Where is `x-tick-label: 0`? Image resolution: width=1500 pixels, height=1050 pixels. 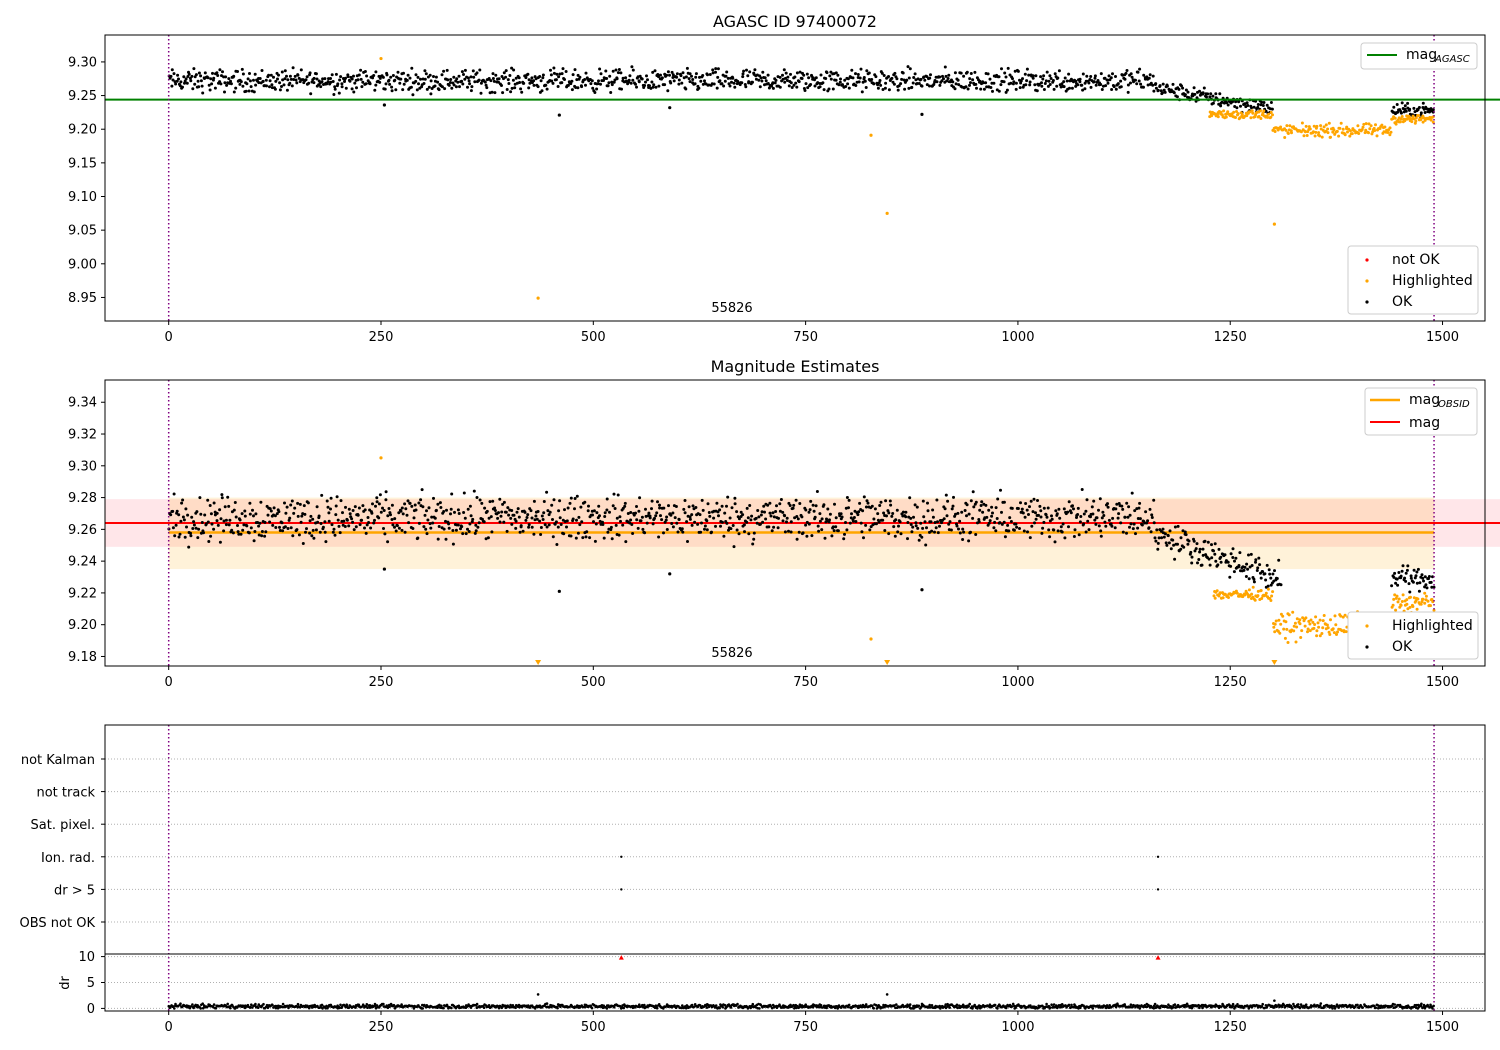 x-tick-label: 0 is located at coordinates (169, 1027).